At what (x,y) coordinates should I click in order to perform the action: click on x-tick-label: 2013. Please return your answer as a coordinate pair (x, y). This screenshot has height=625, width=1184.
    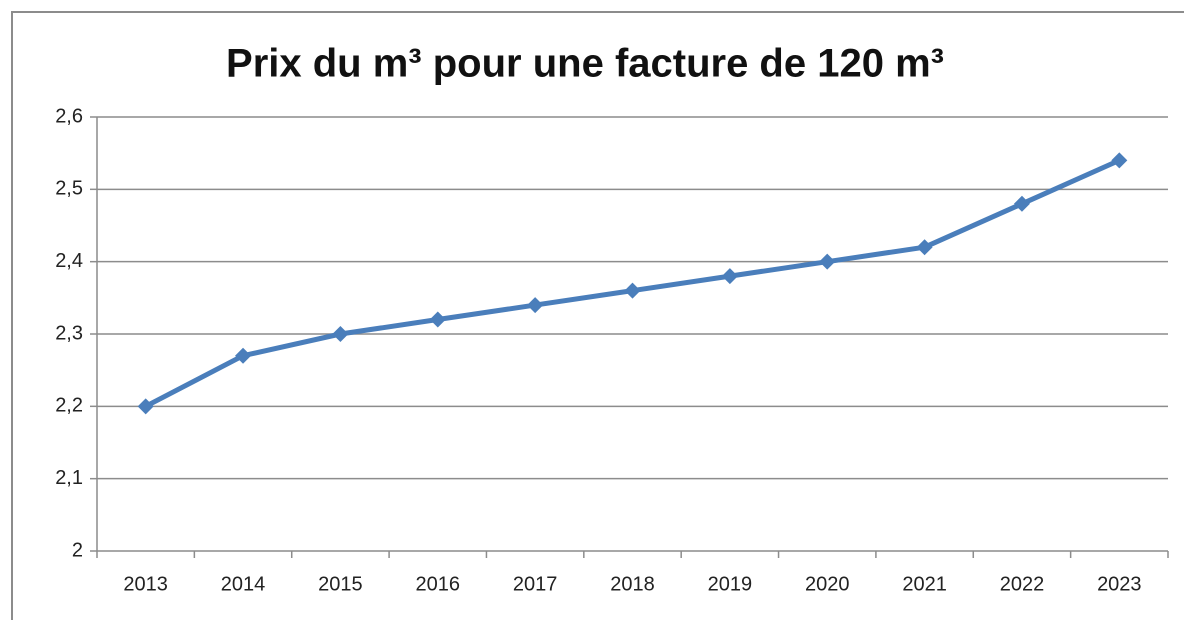
    Looking at the image, I should click on (145, 584).